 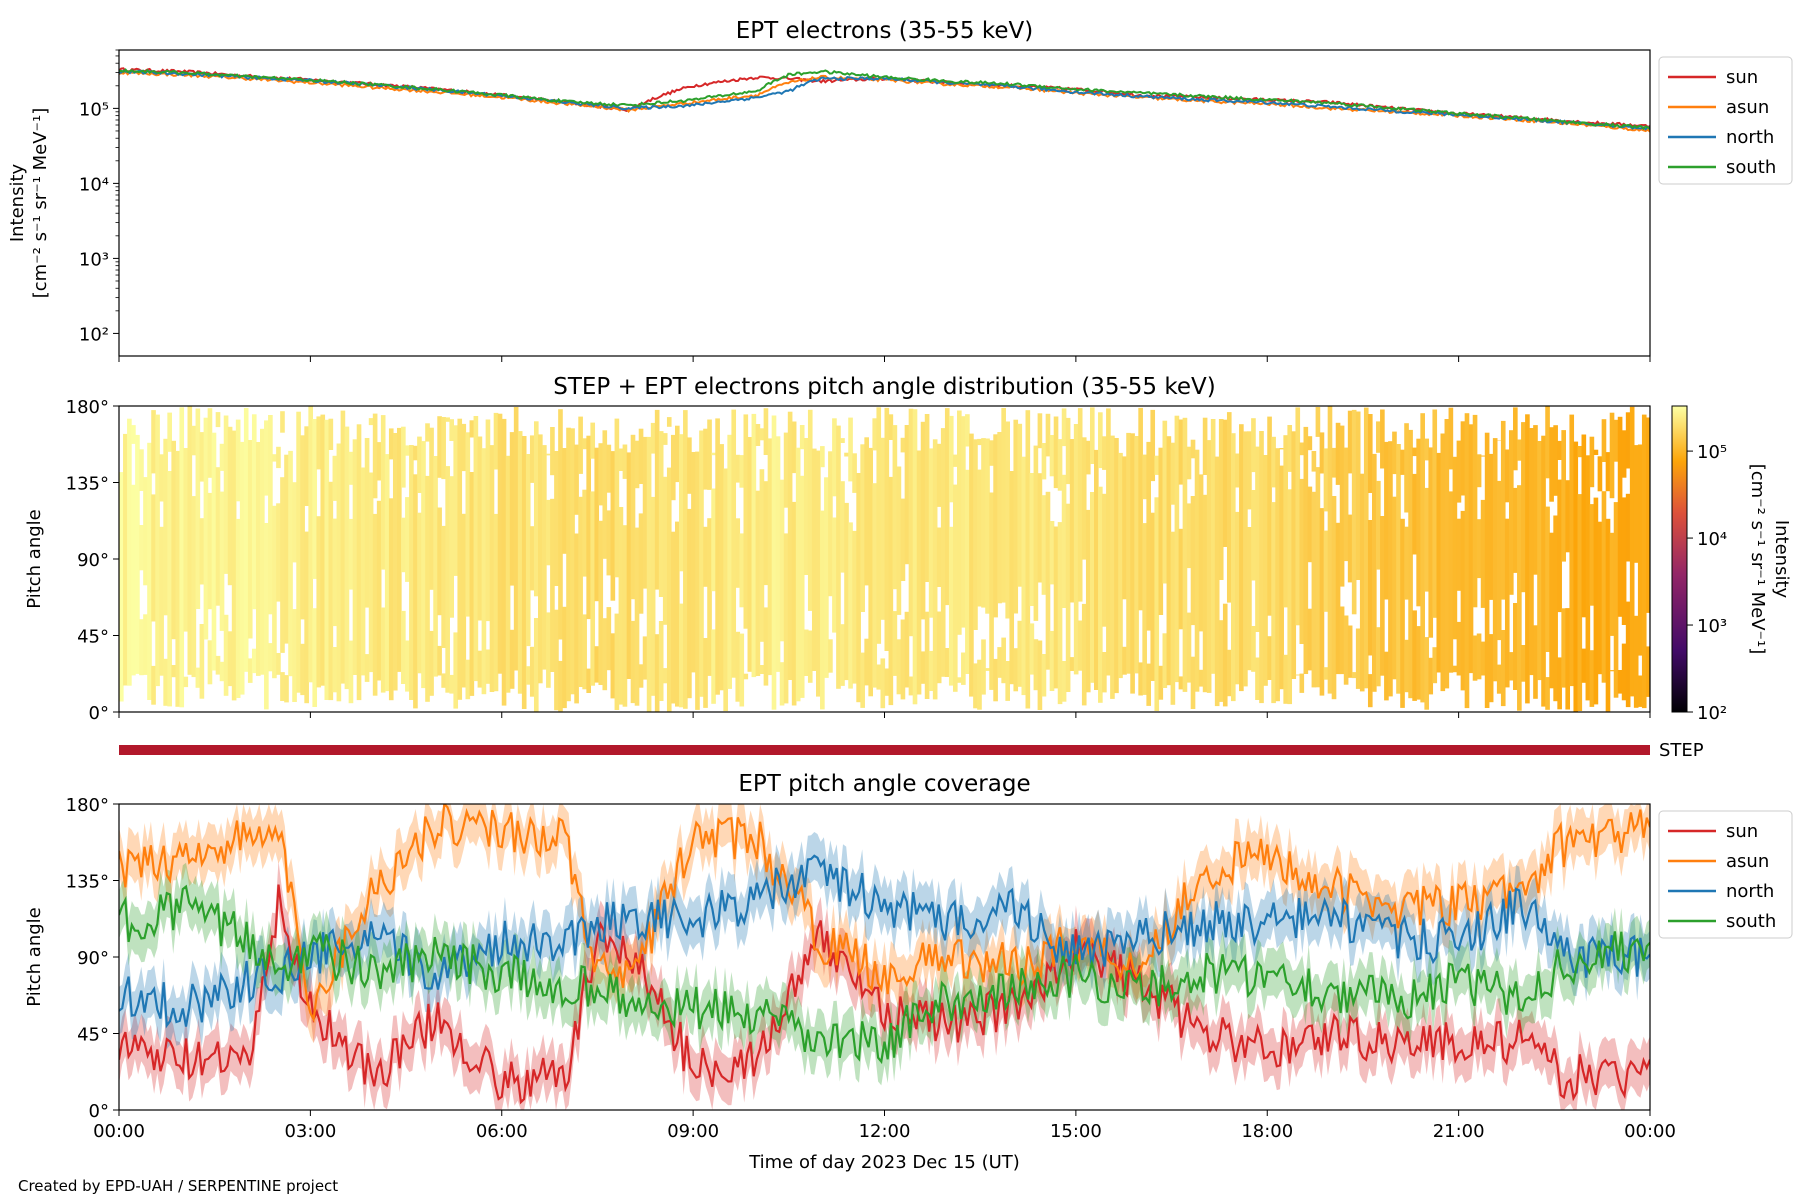 What do you see at coordinates (884, 750) in the screenshot?
I see `step-coverage-bar` at bounding box center [884, 750].